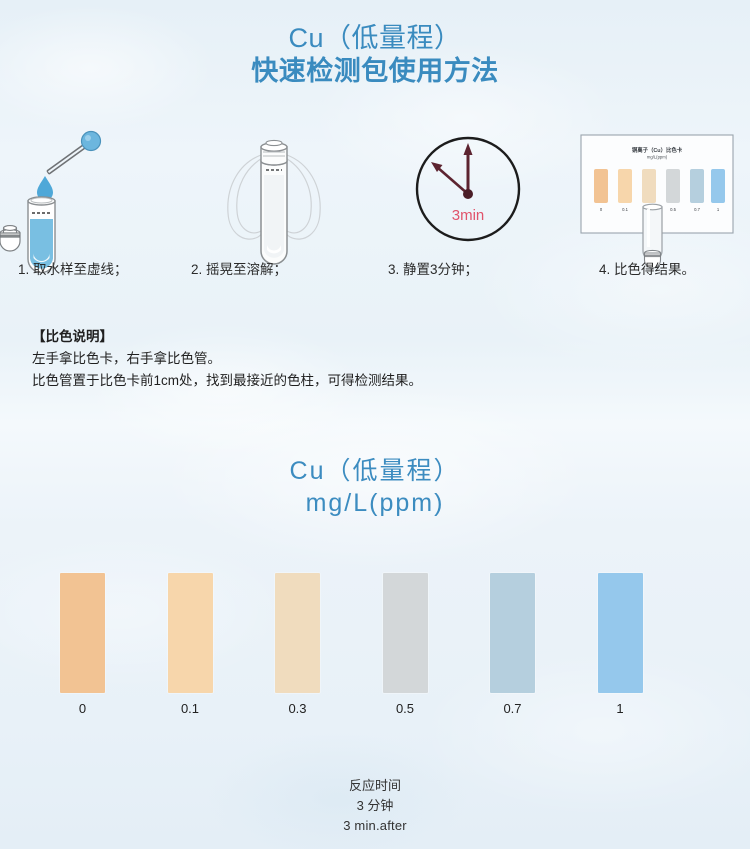 The image size is (750, 849). What do you see at coordinates (82, 708) in the screenshot?
I see `color-swatch-label-0: 0` at bounding box center [82, 708].